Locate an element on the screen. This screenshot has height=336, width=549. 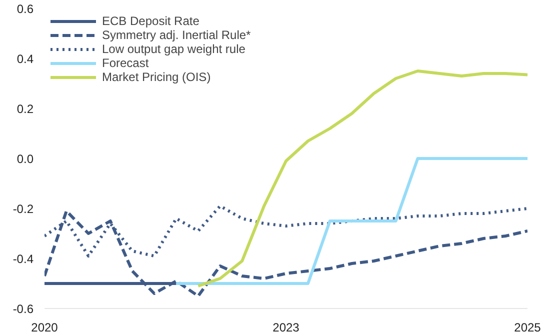
y-tick-label: -0.2 is located at coordinates (23, 209).